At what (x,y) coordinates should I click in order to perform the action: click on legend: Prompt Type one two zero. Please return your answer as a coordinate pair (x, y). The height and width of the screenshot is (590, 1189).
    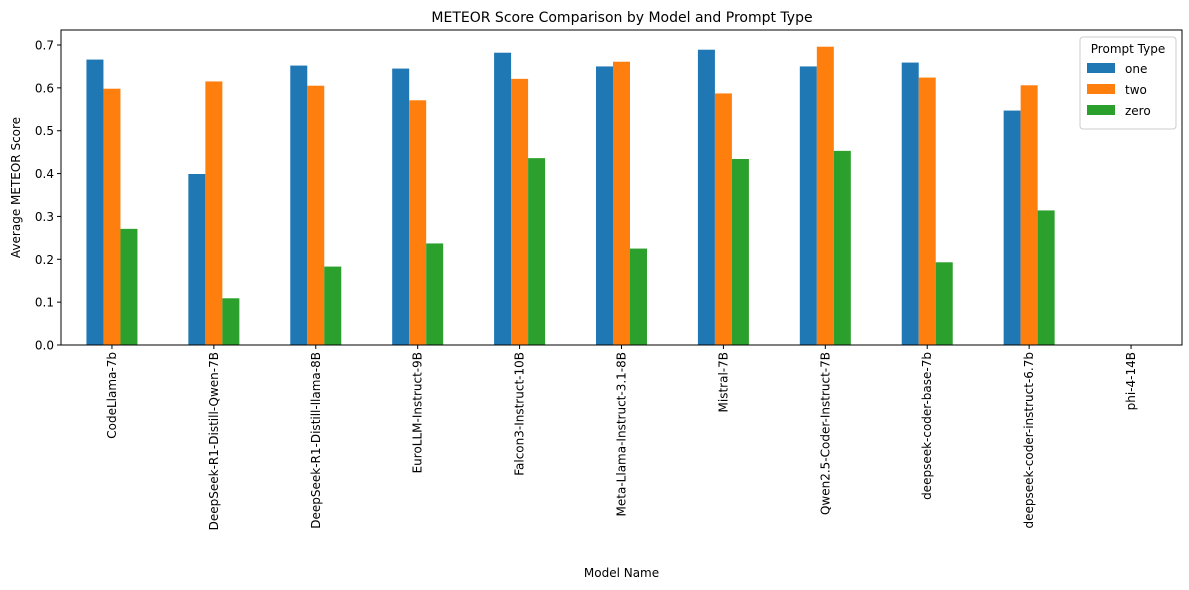
    Looking at the image, I should click on (1128, 83).